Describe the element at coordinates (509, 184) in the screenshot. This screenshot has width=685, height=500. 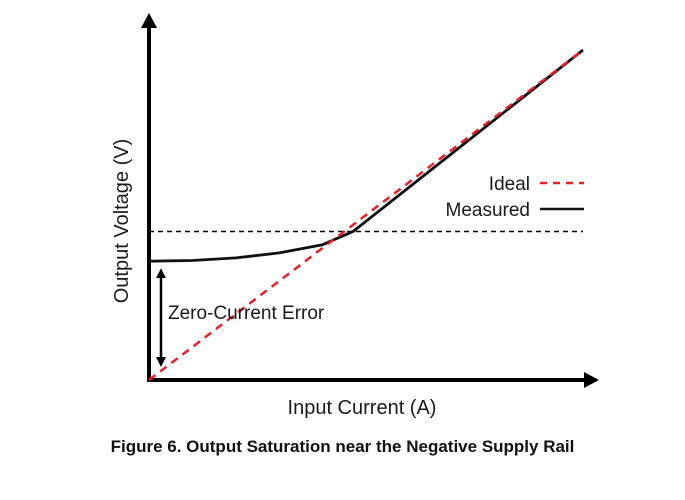
I see `legend-label-ideal: Ideal` at that location.